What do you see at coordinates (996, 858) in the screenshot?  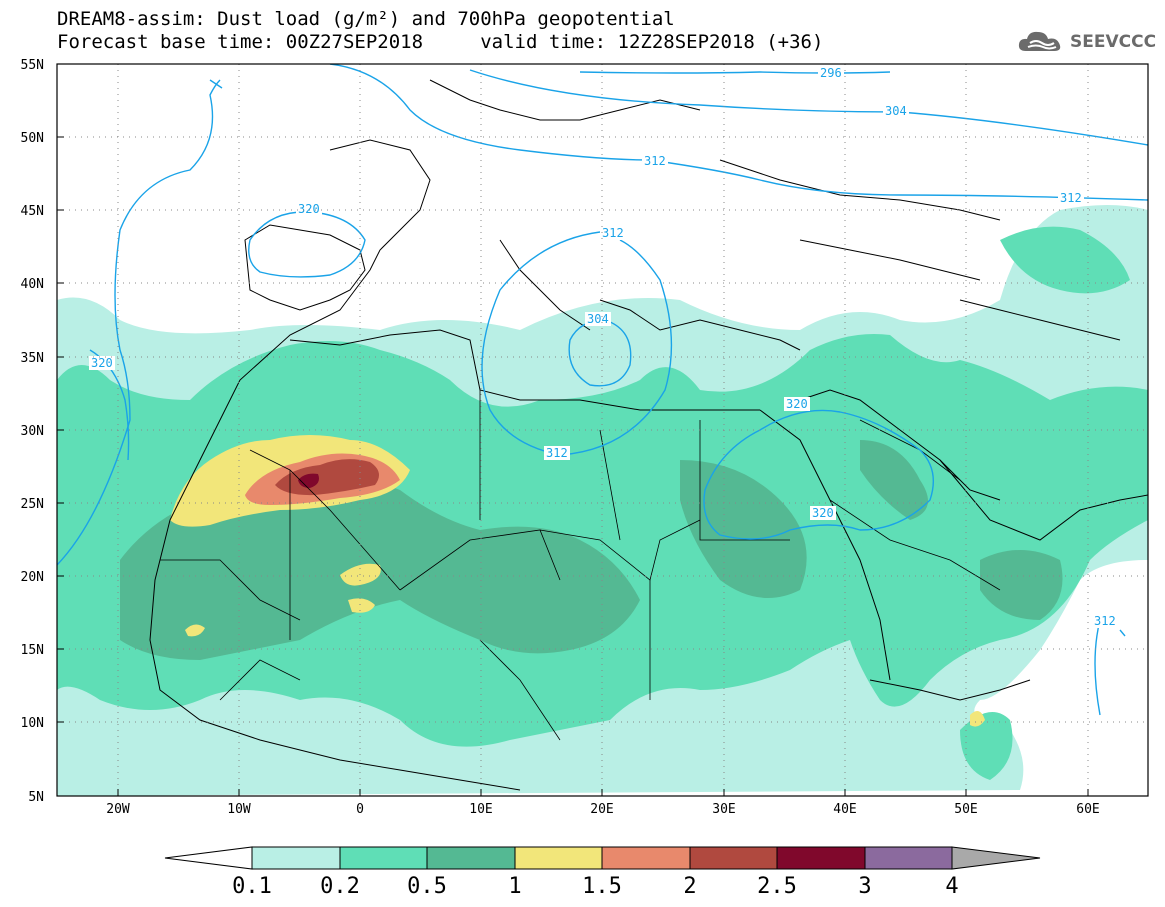 I see `colorbar-segment-above` at bounding box center [996, 858].